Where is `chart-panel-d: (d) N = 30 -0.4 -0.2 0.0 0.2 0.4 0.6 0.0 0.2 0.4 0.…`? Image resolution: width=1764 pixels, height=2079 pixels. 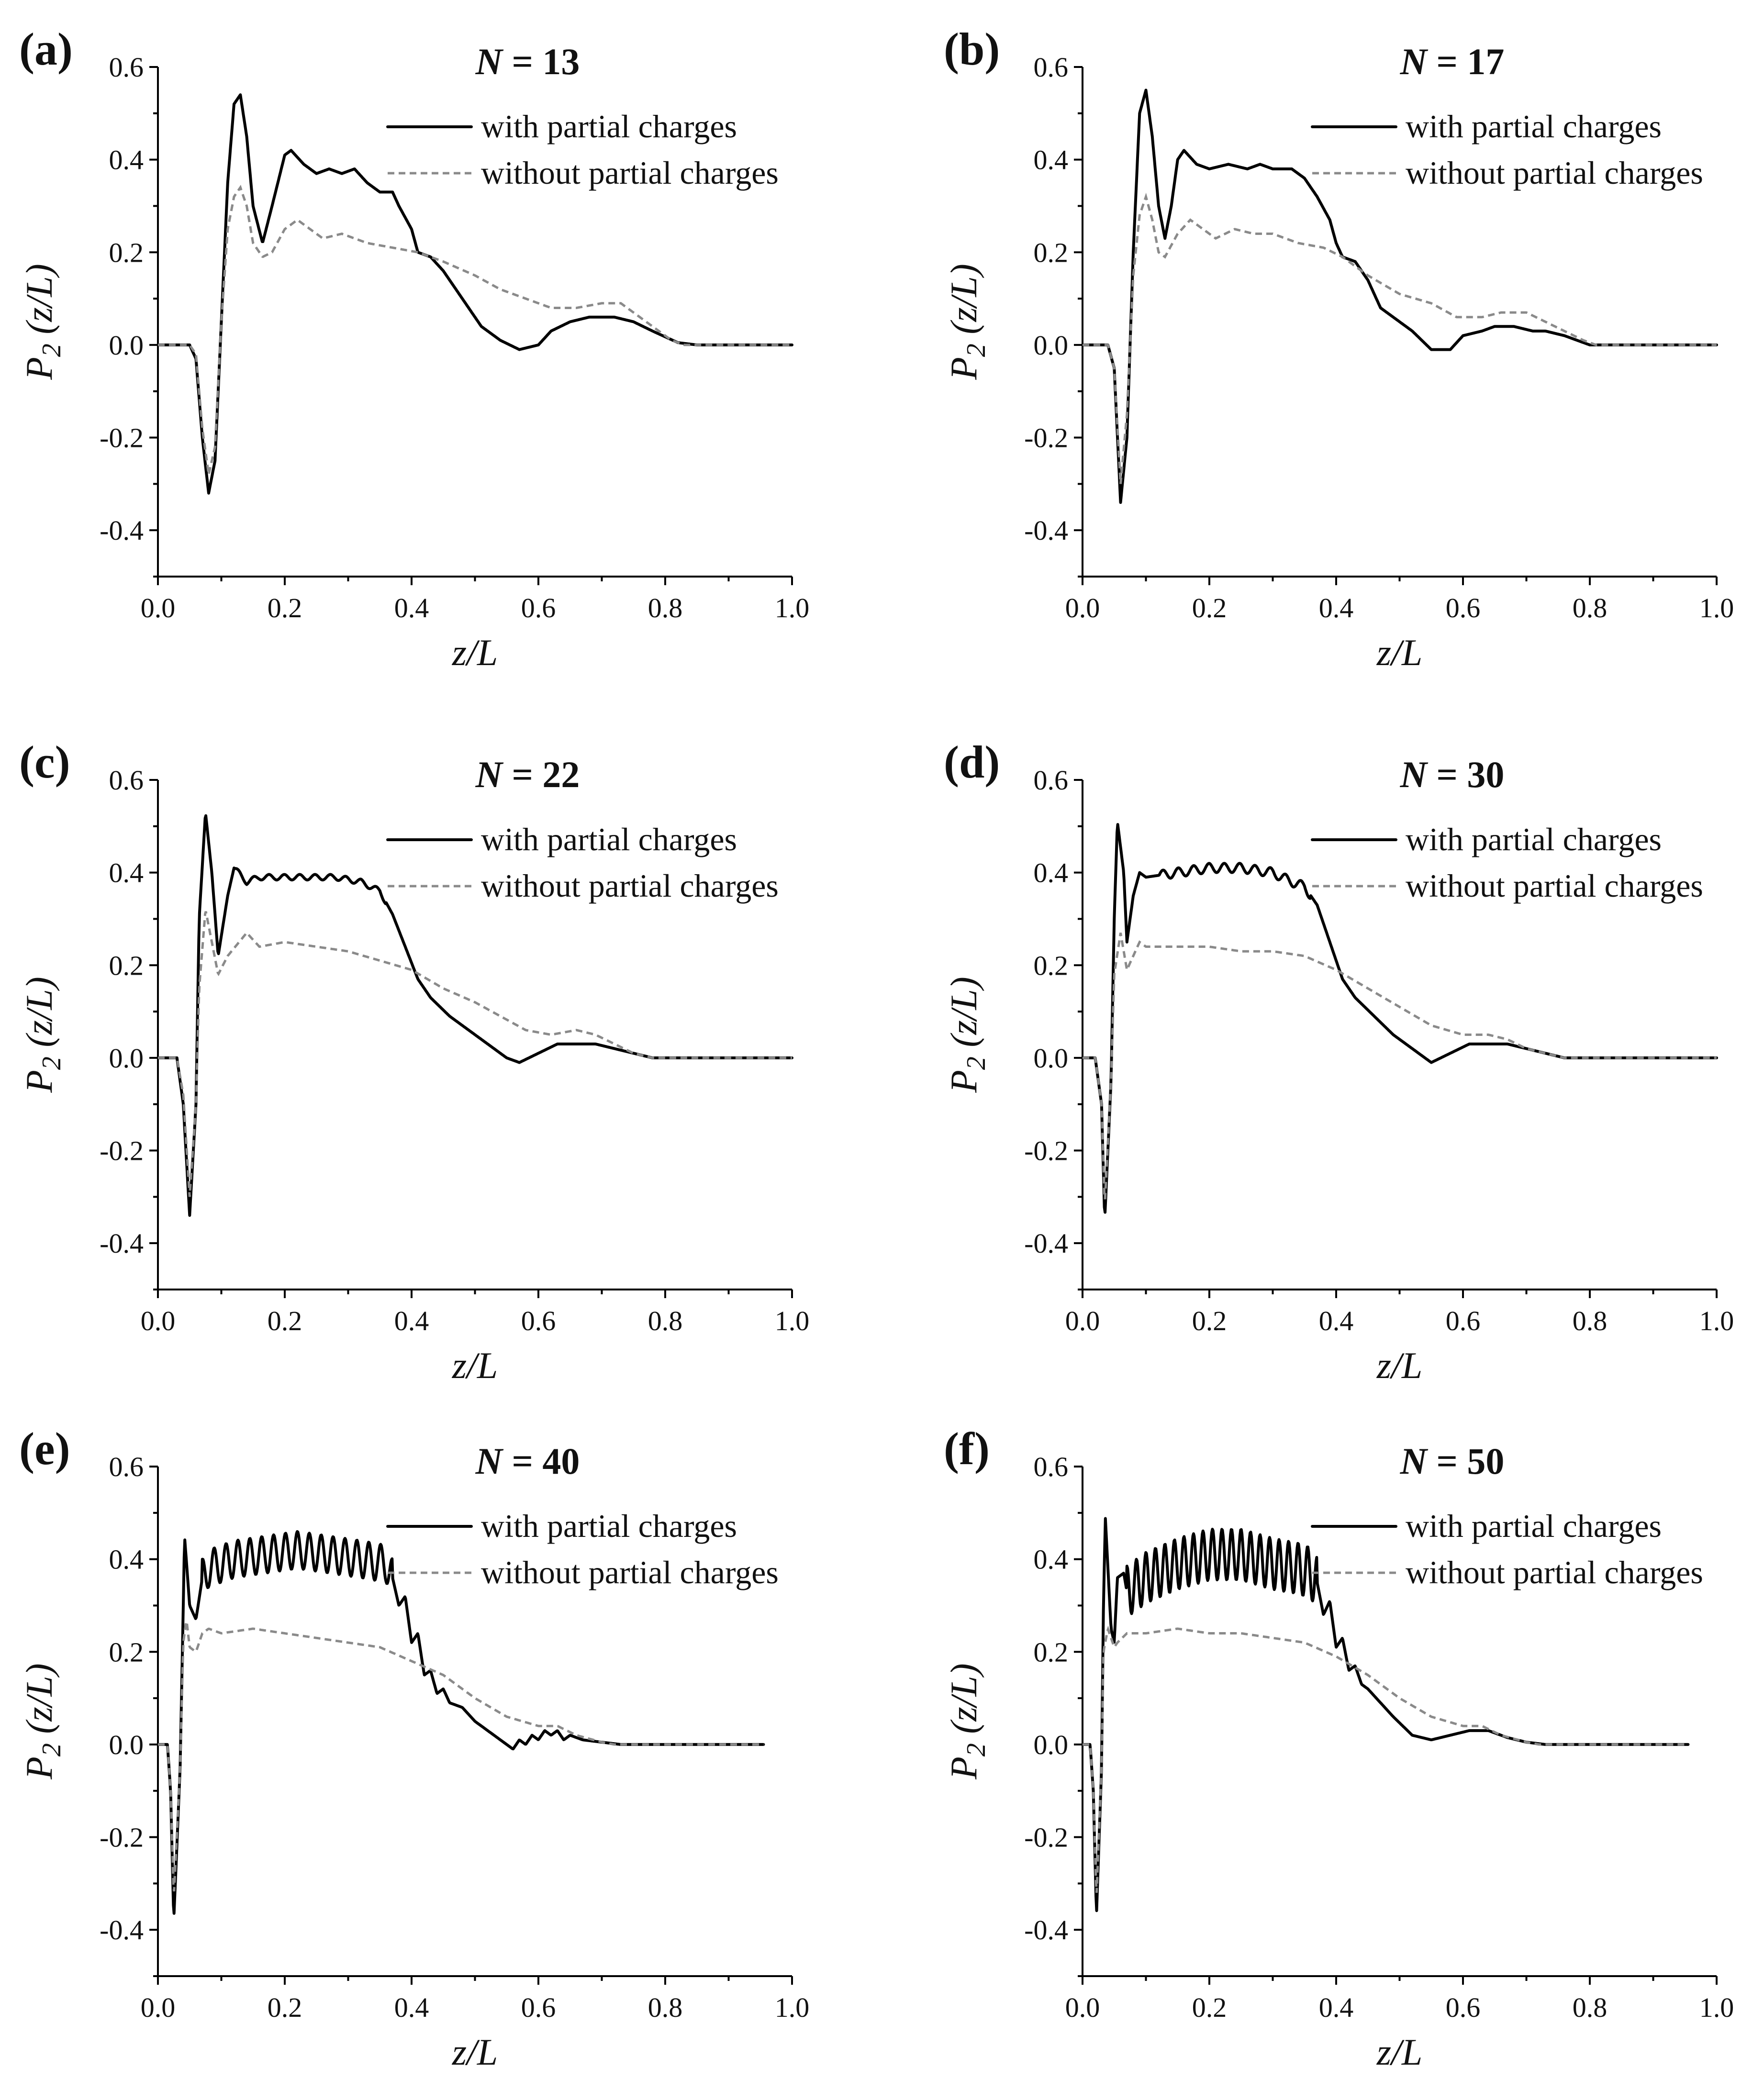 chart-panel-d: (d) N = 30 -0.4 -0.2 0.0 0.2 0.4 0.6 0.0 0.2 0.4 0.… is located at coordinates (1338, 1061).